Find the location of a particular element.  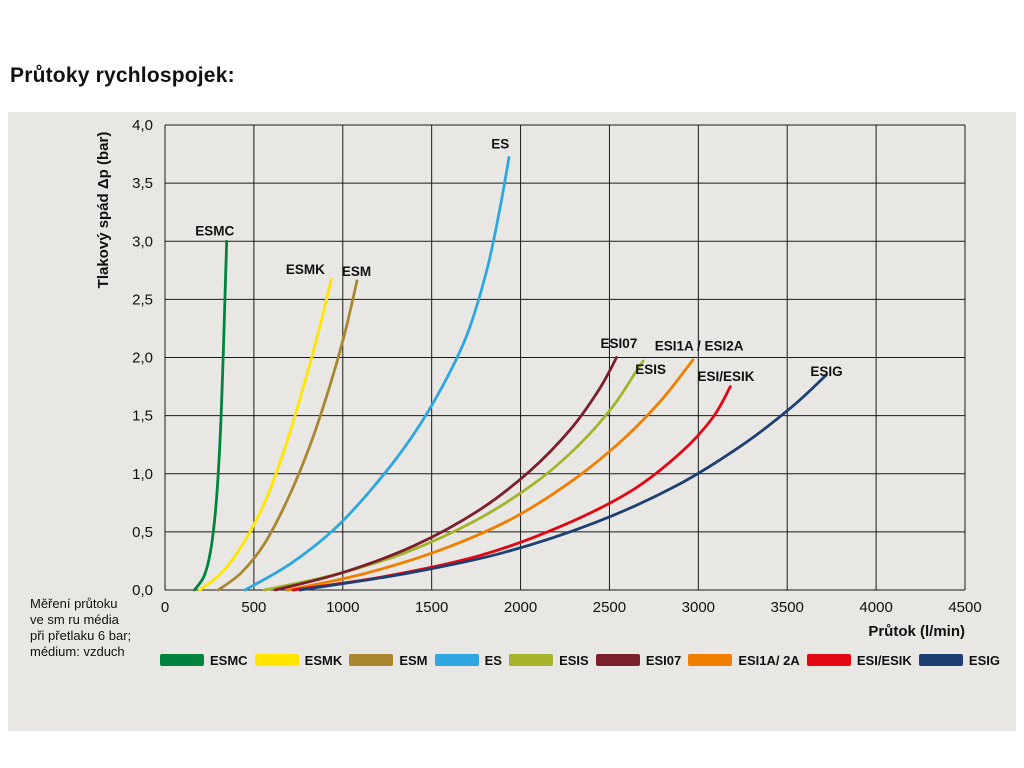

legend-label: ESIG is located at coordinates (984, 660).